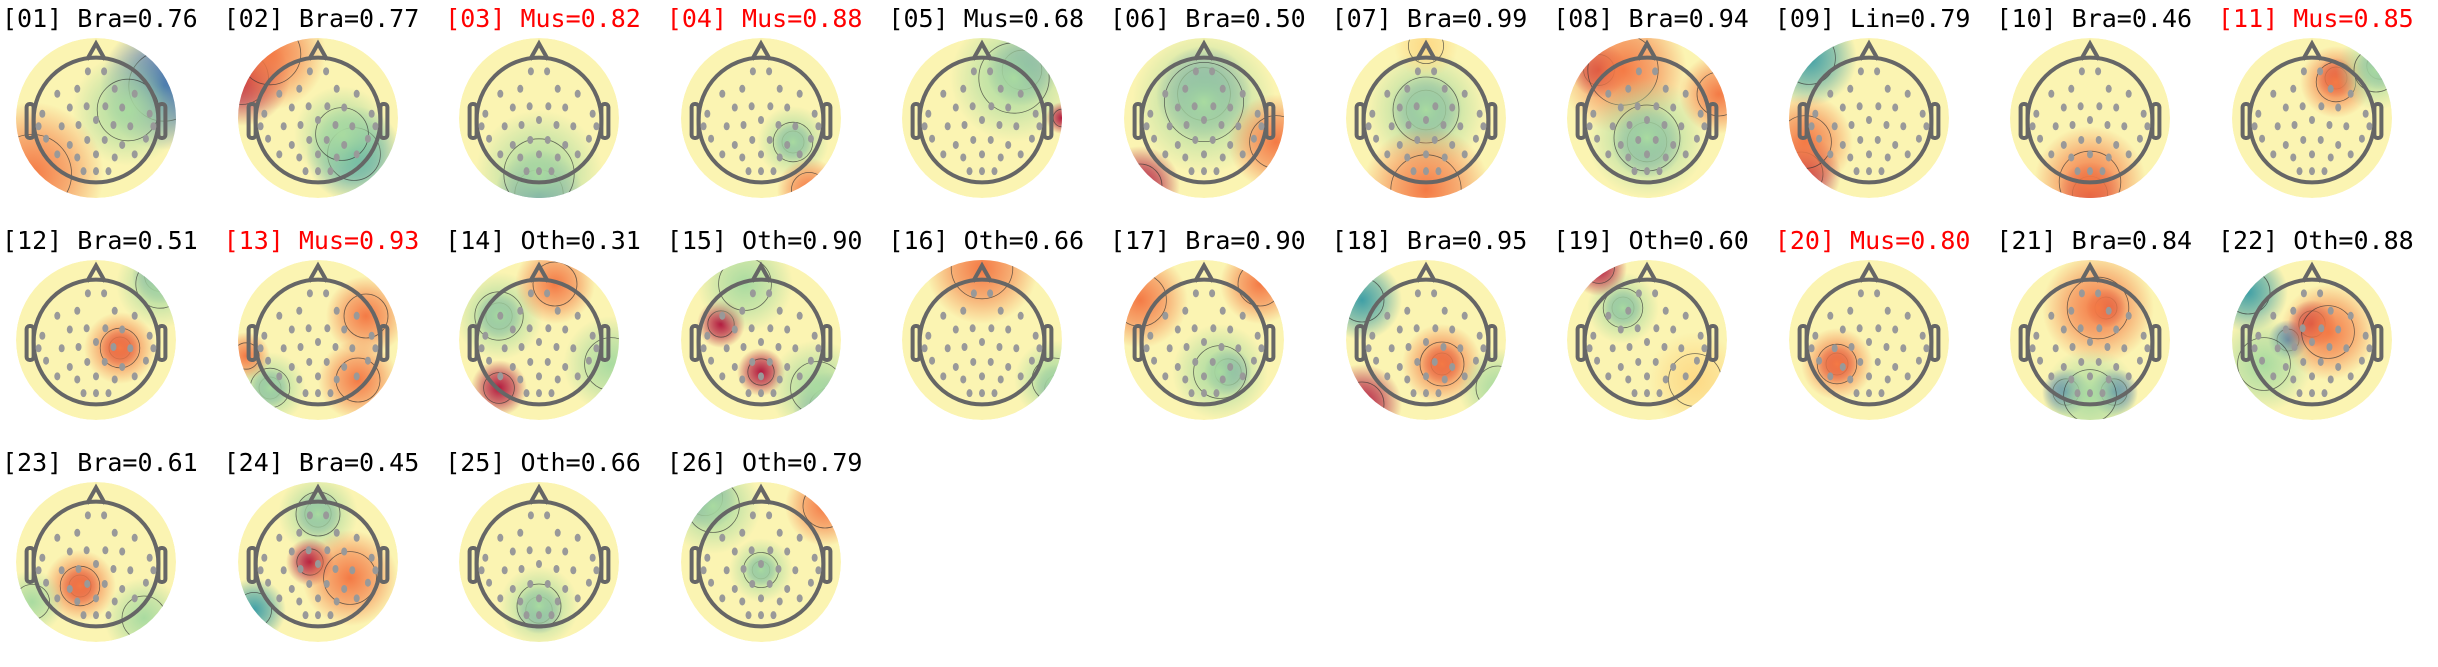 This screenshot has width=2438, height=667. What do you see at coordinates (2094, 18) in the screenshot?
I see `component-title: [10] Bra=0.46` at bounding box center [2094, 18].